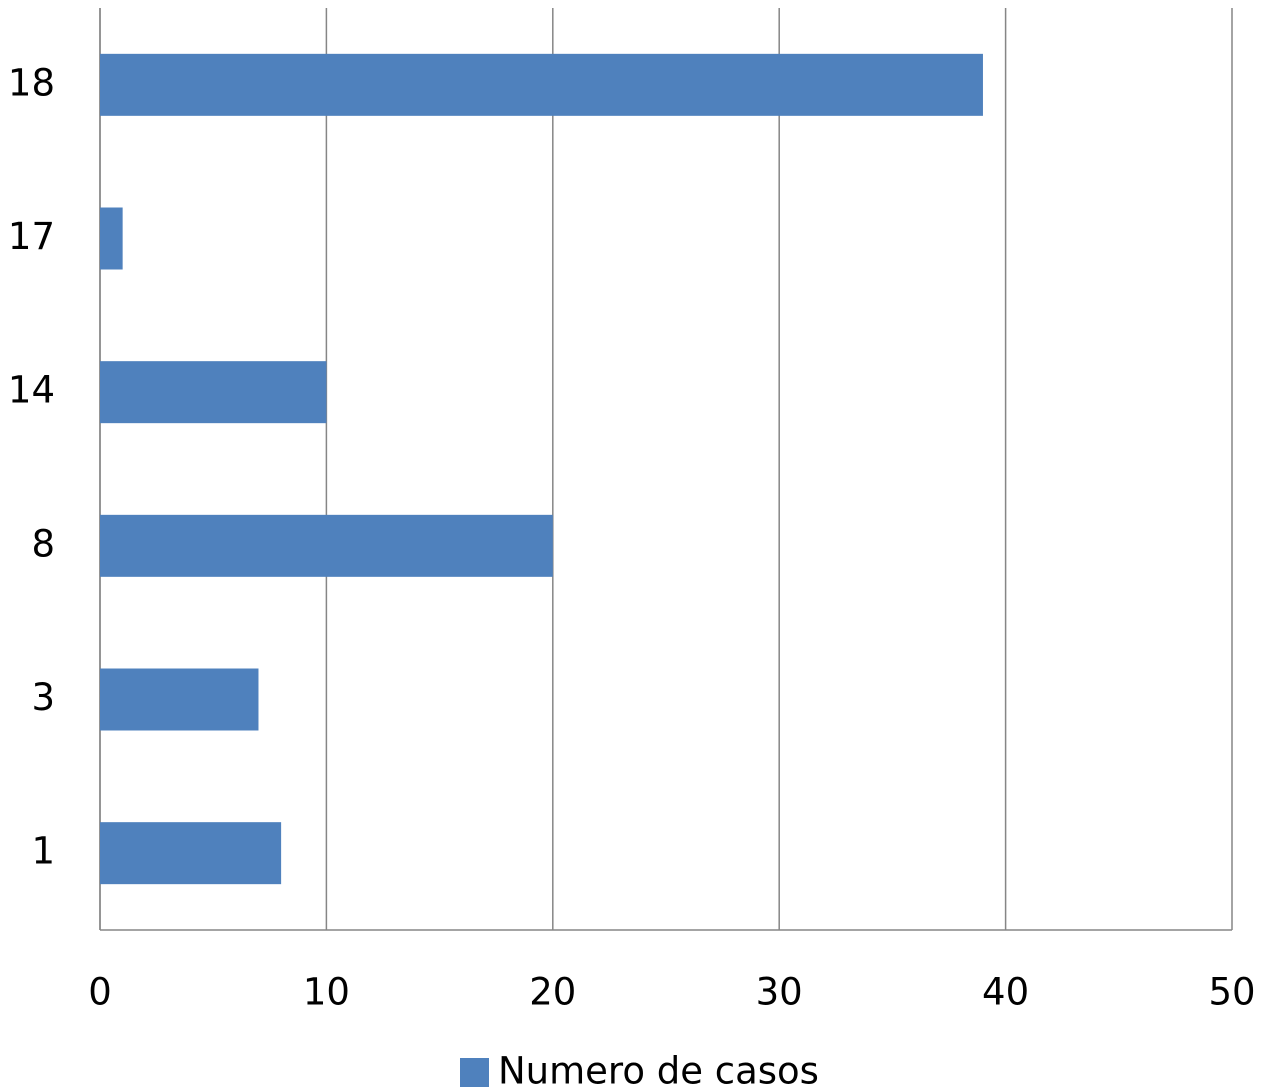 The image size is (1272, 1091). What do you see at coordinates (100, 992) in the screenshot?
I see `x-tick-label: 0` at bounding box center [100, 992].